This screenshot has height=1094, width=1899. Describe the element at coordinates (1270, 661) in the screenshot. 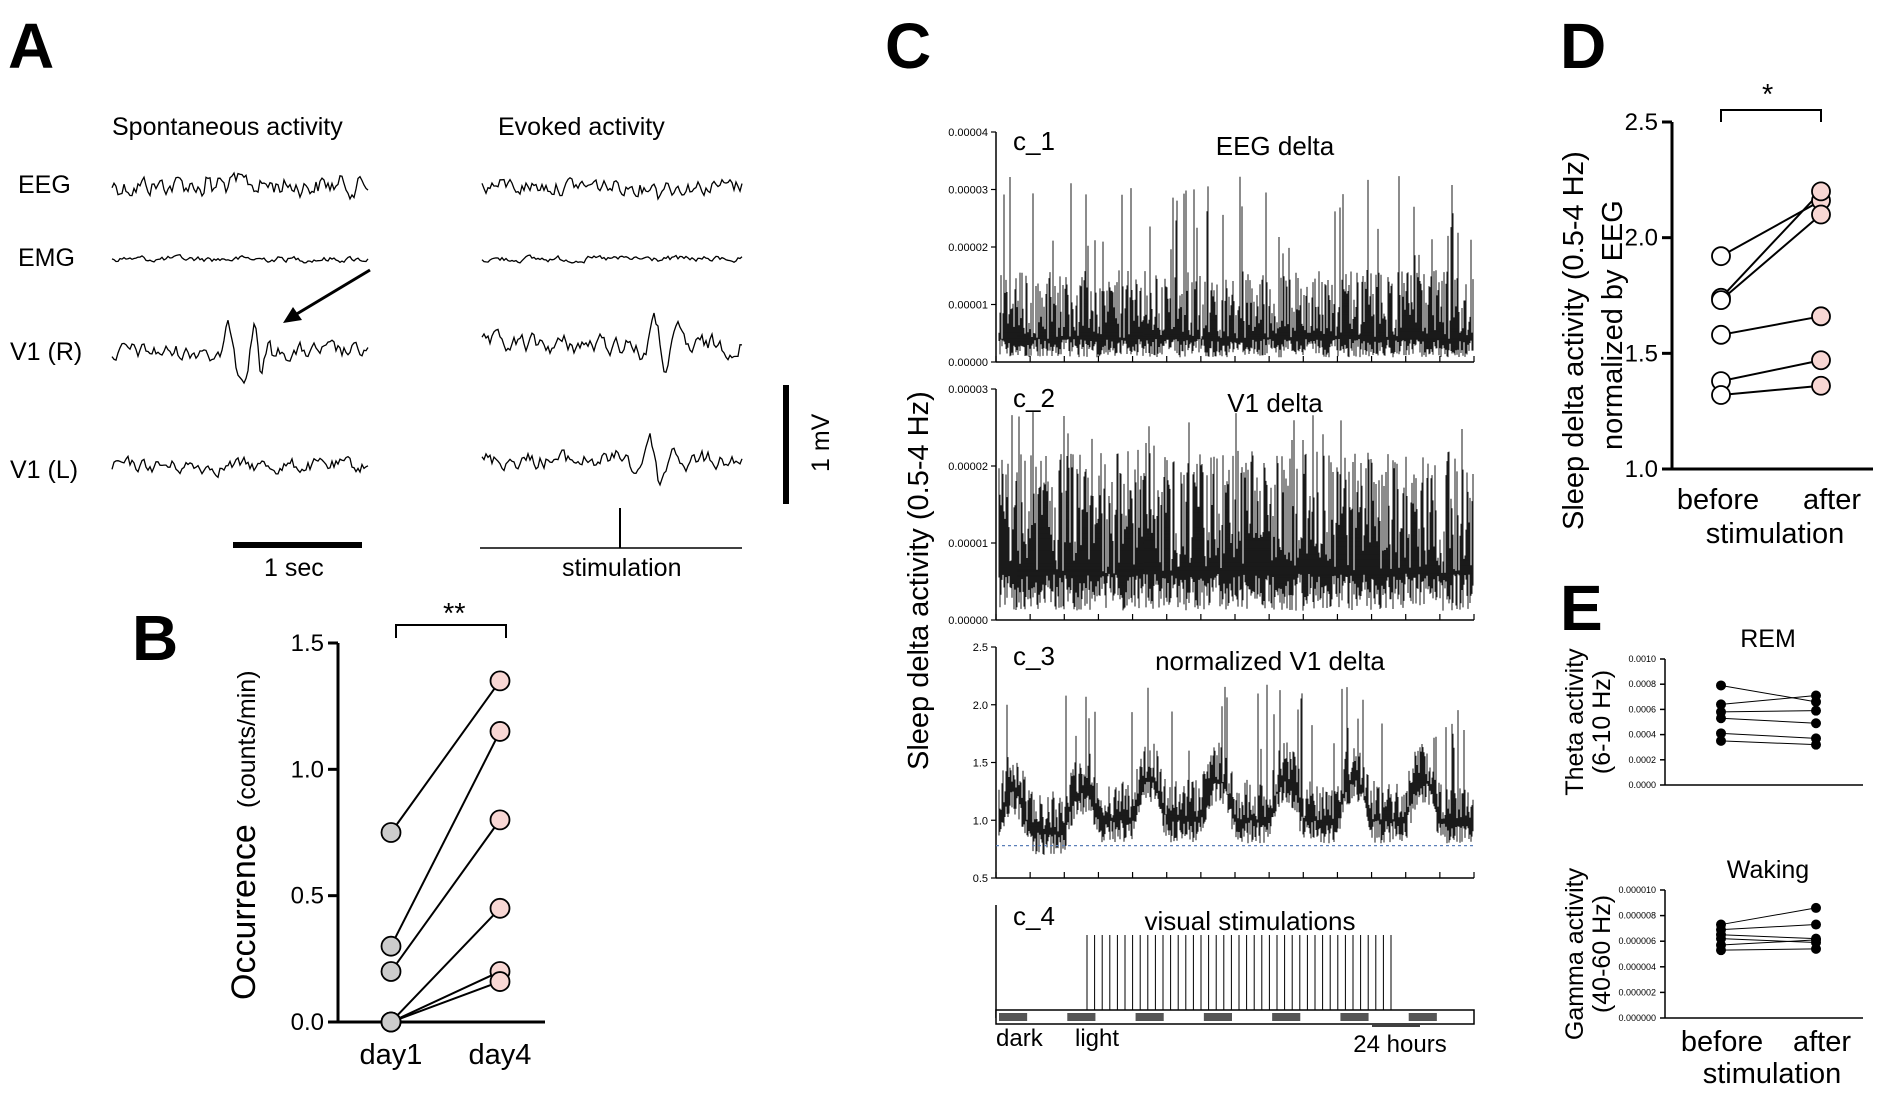

I see `c-subpanel-title: normalized V1 delta` at that location.